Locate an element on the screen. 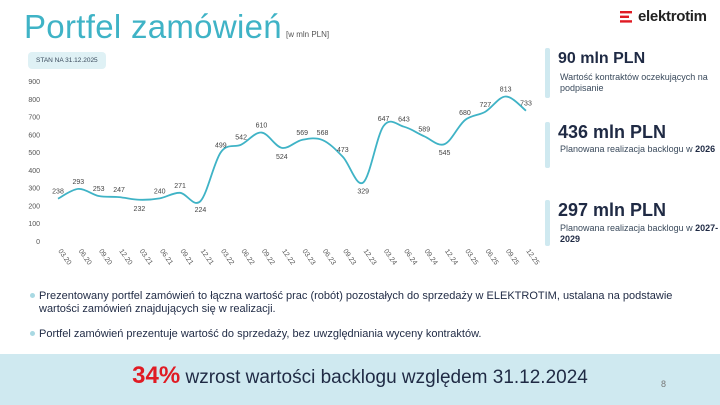  x-tick-label: 09.21 is located at coordinates (186, 257).